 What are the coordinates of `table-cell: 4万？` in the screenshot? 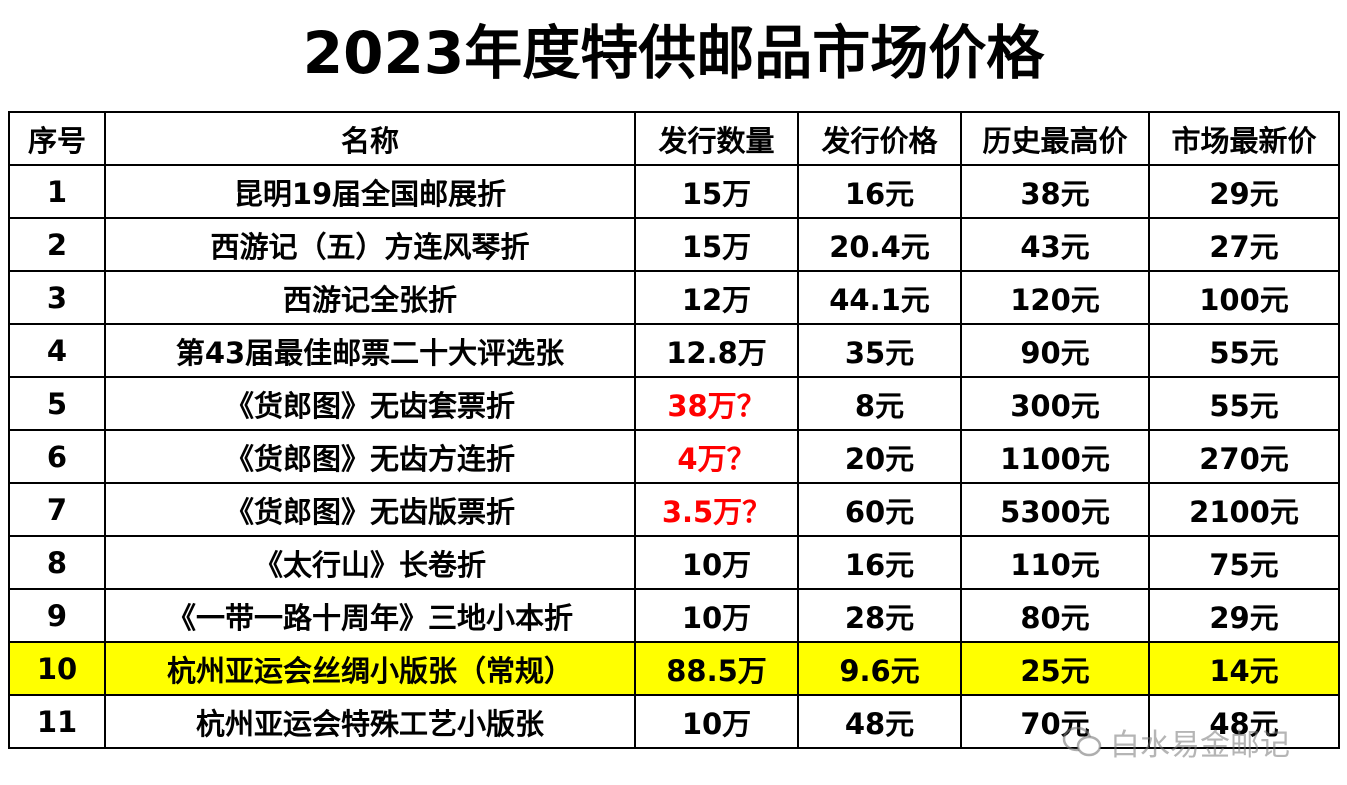 It's located at (716, 456).